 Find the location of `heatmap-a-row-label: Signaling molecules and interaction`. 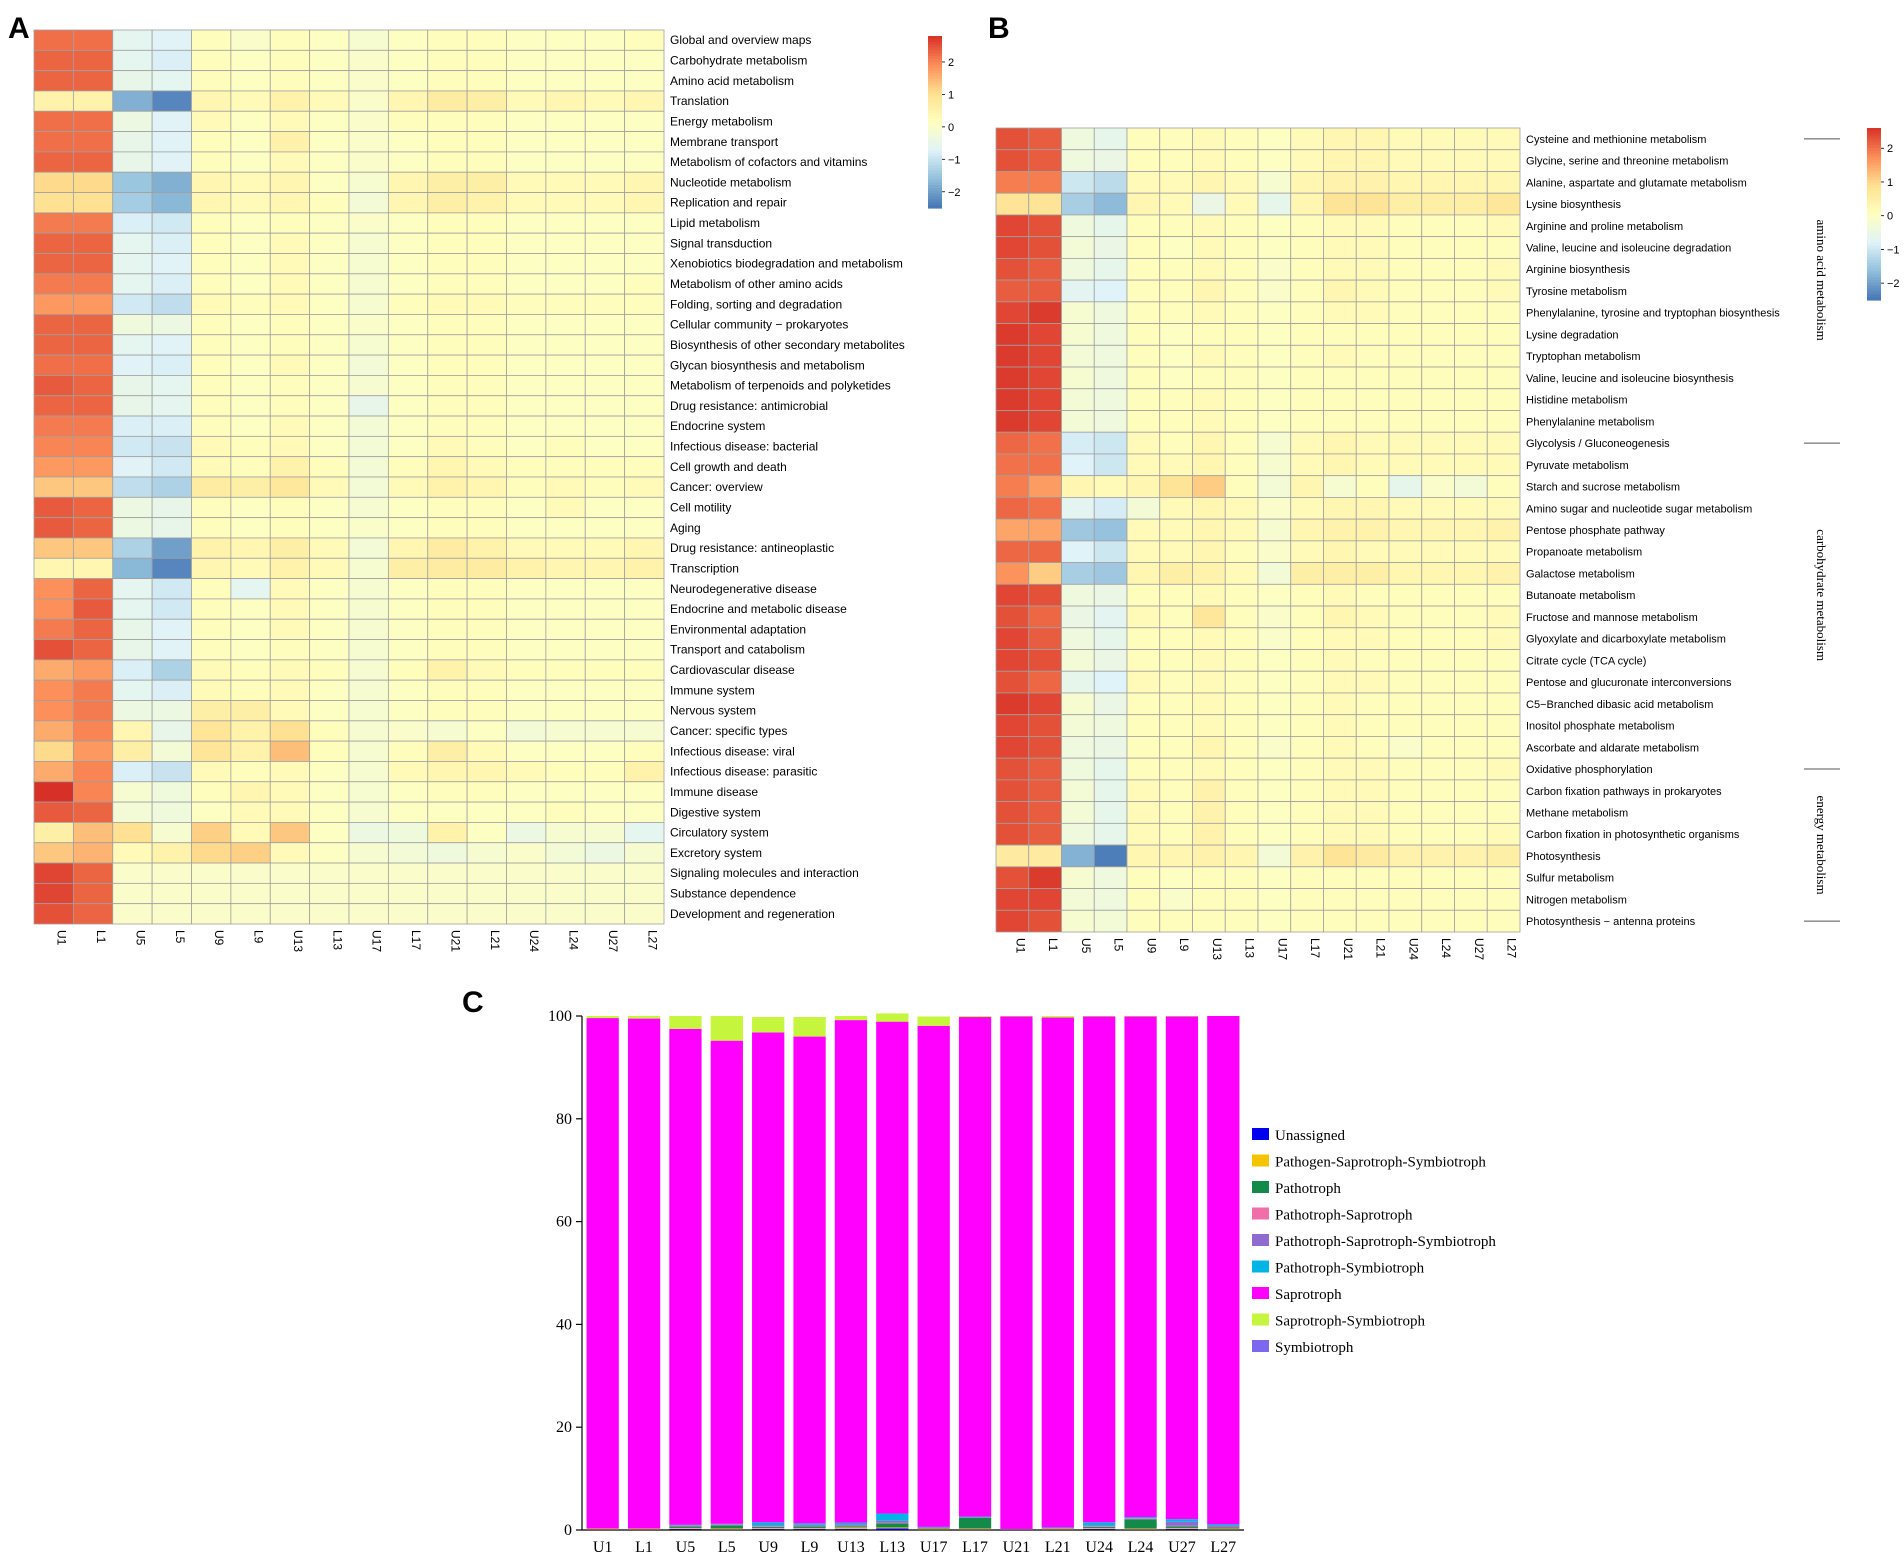

heatmap-a-row-label: Signaling molecules and interaction is located at coordinates (764, 873).